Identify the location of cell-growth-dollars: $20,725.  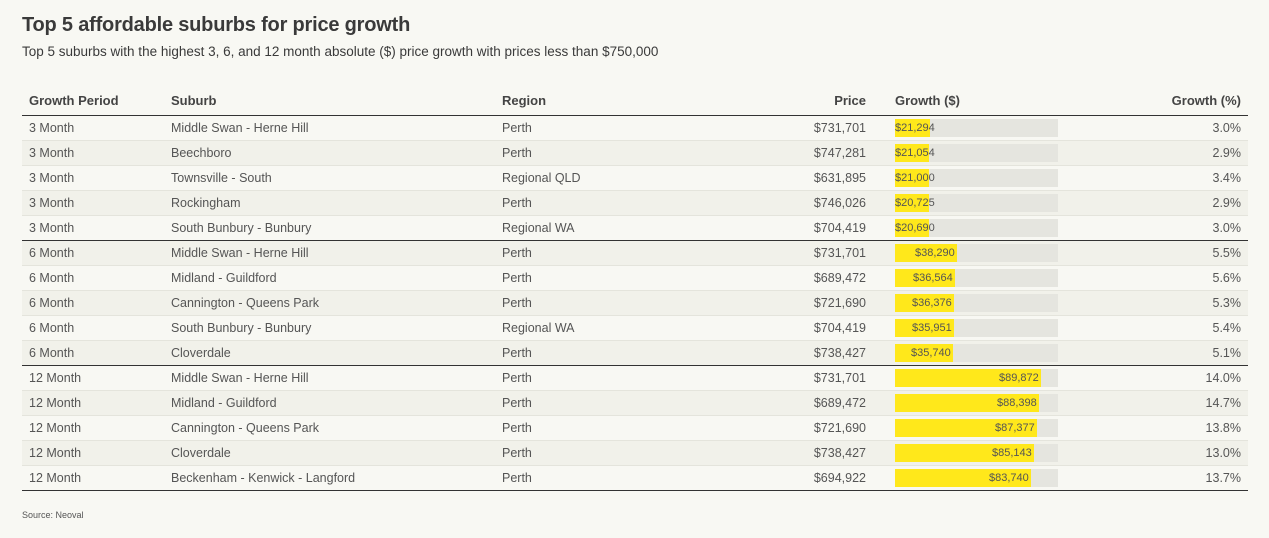
(975, 203).